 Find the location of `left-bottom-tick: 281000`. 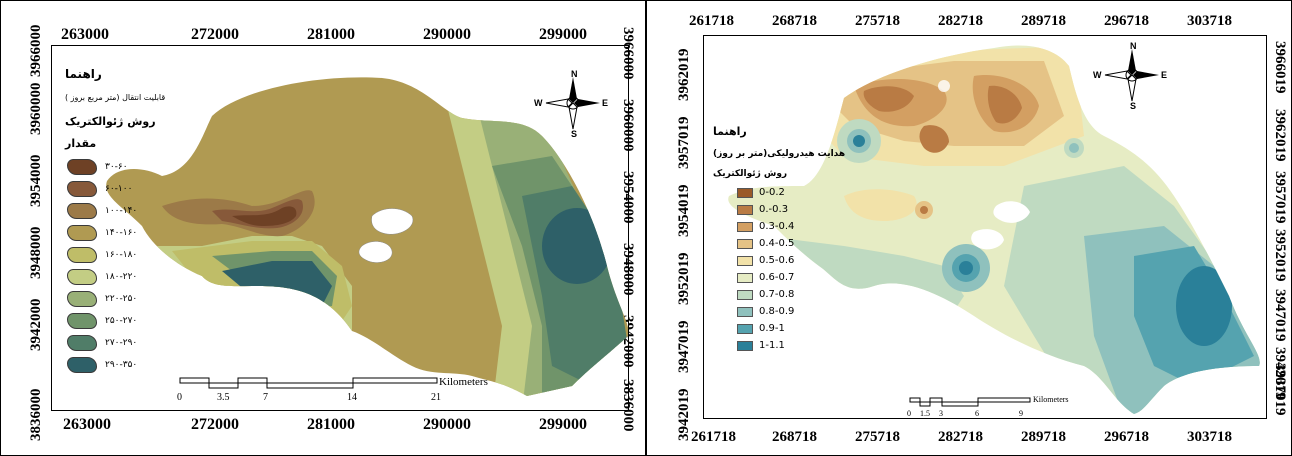

left-bottom-tick: 281000 is located at coordinates (331, 424).